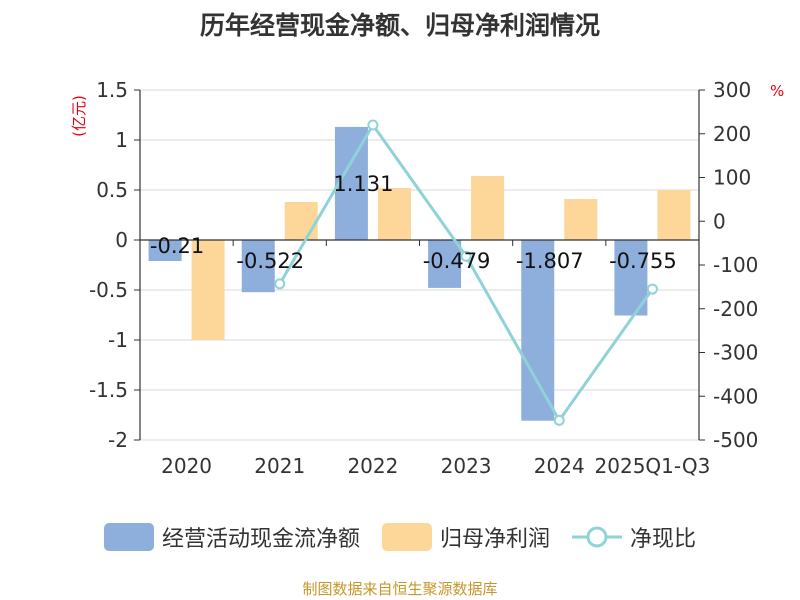 Image resolution: width=800 pixels, height=600 pixels. Describe the element at coordinates (653, 466) in the screenshot. I see `category-label: 2025Q1-Q3` at that location.